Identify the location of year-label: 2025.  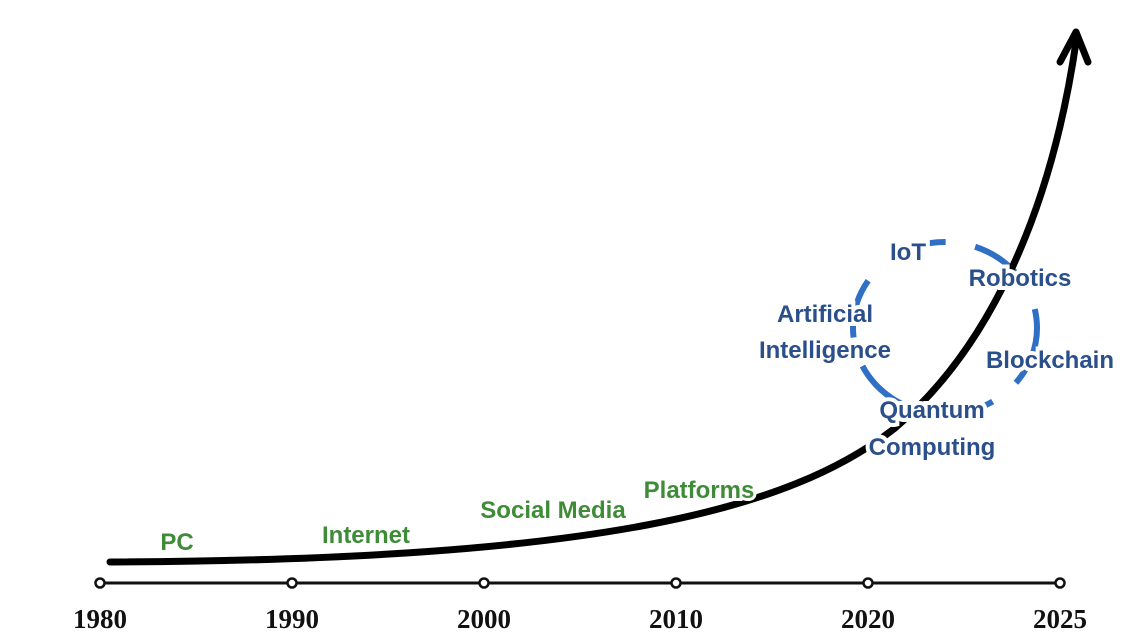
(1060, 619).